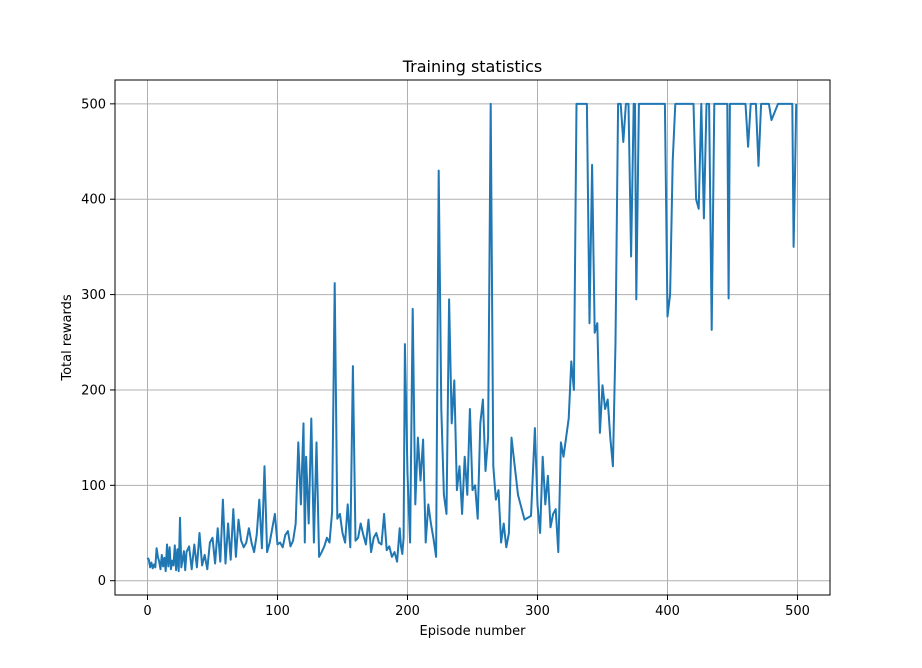 The image size is (922, 668). Describe the element at coordinates (667, 611) in the screenshot. I see `x-tick-label: 400` at that location.